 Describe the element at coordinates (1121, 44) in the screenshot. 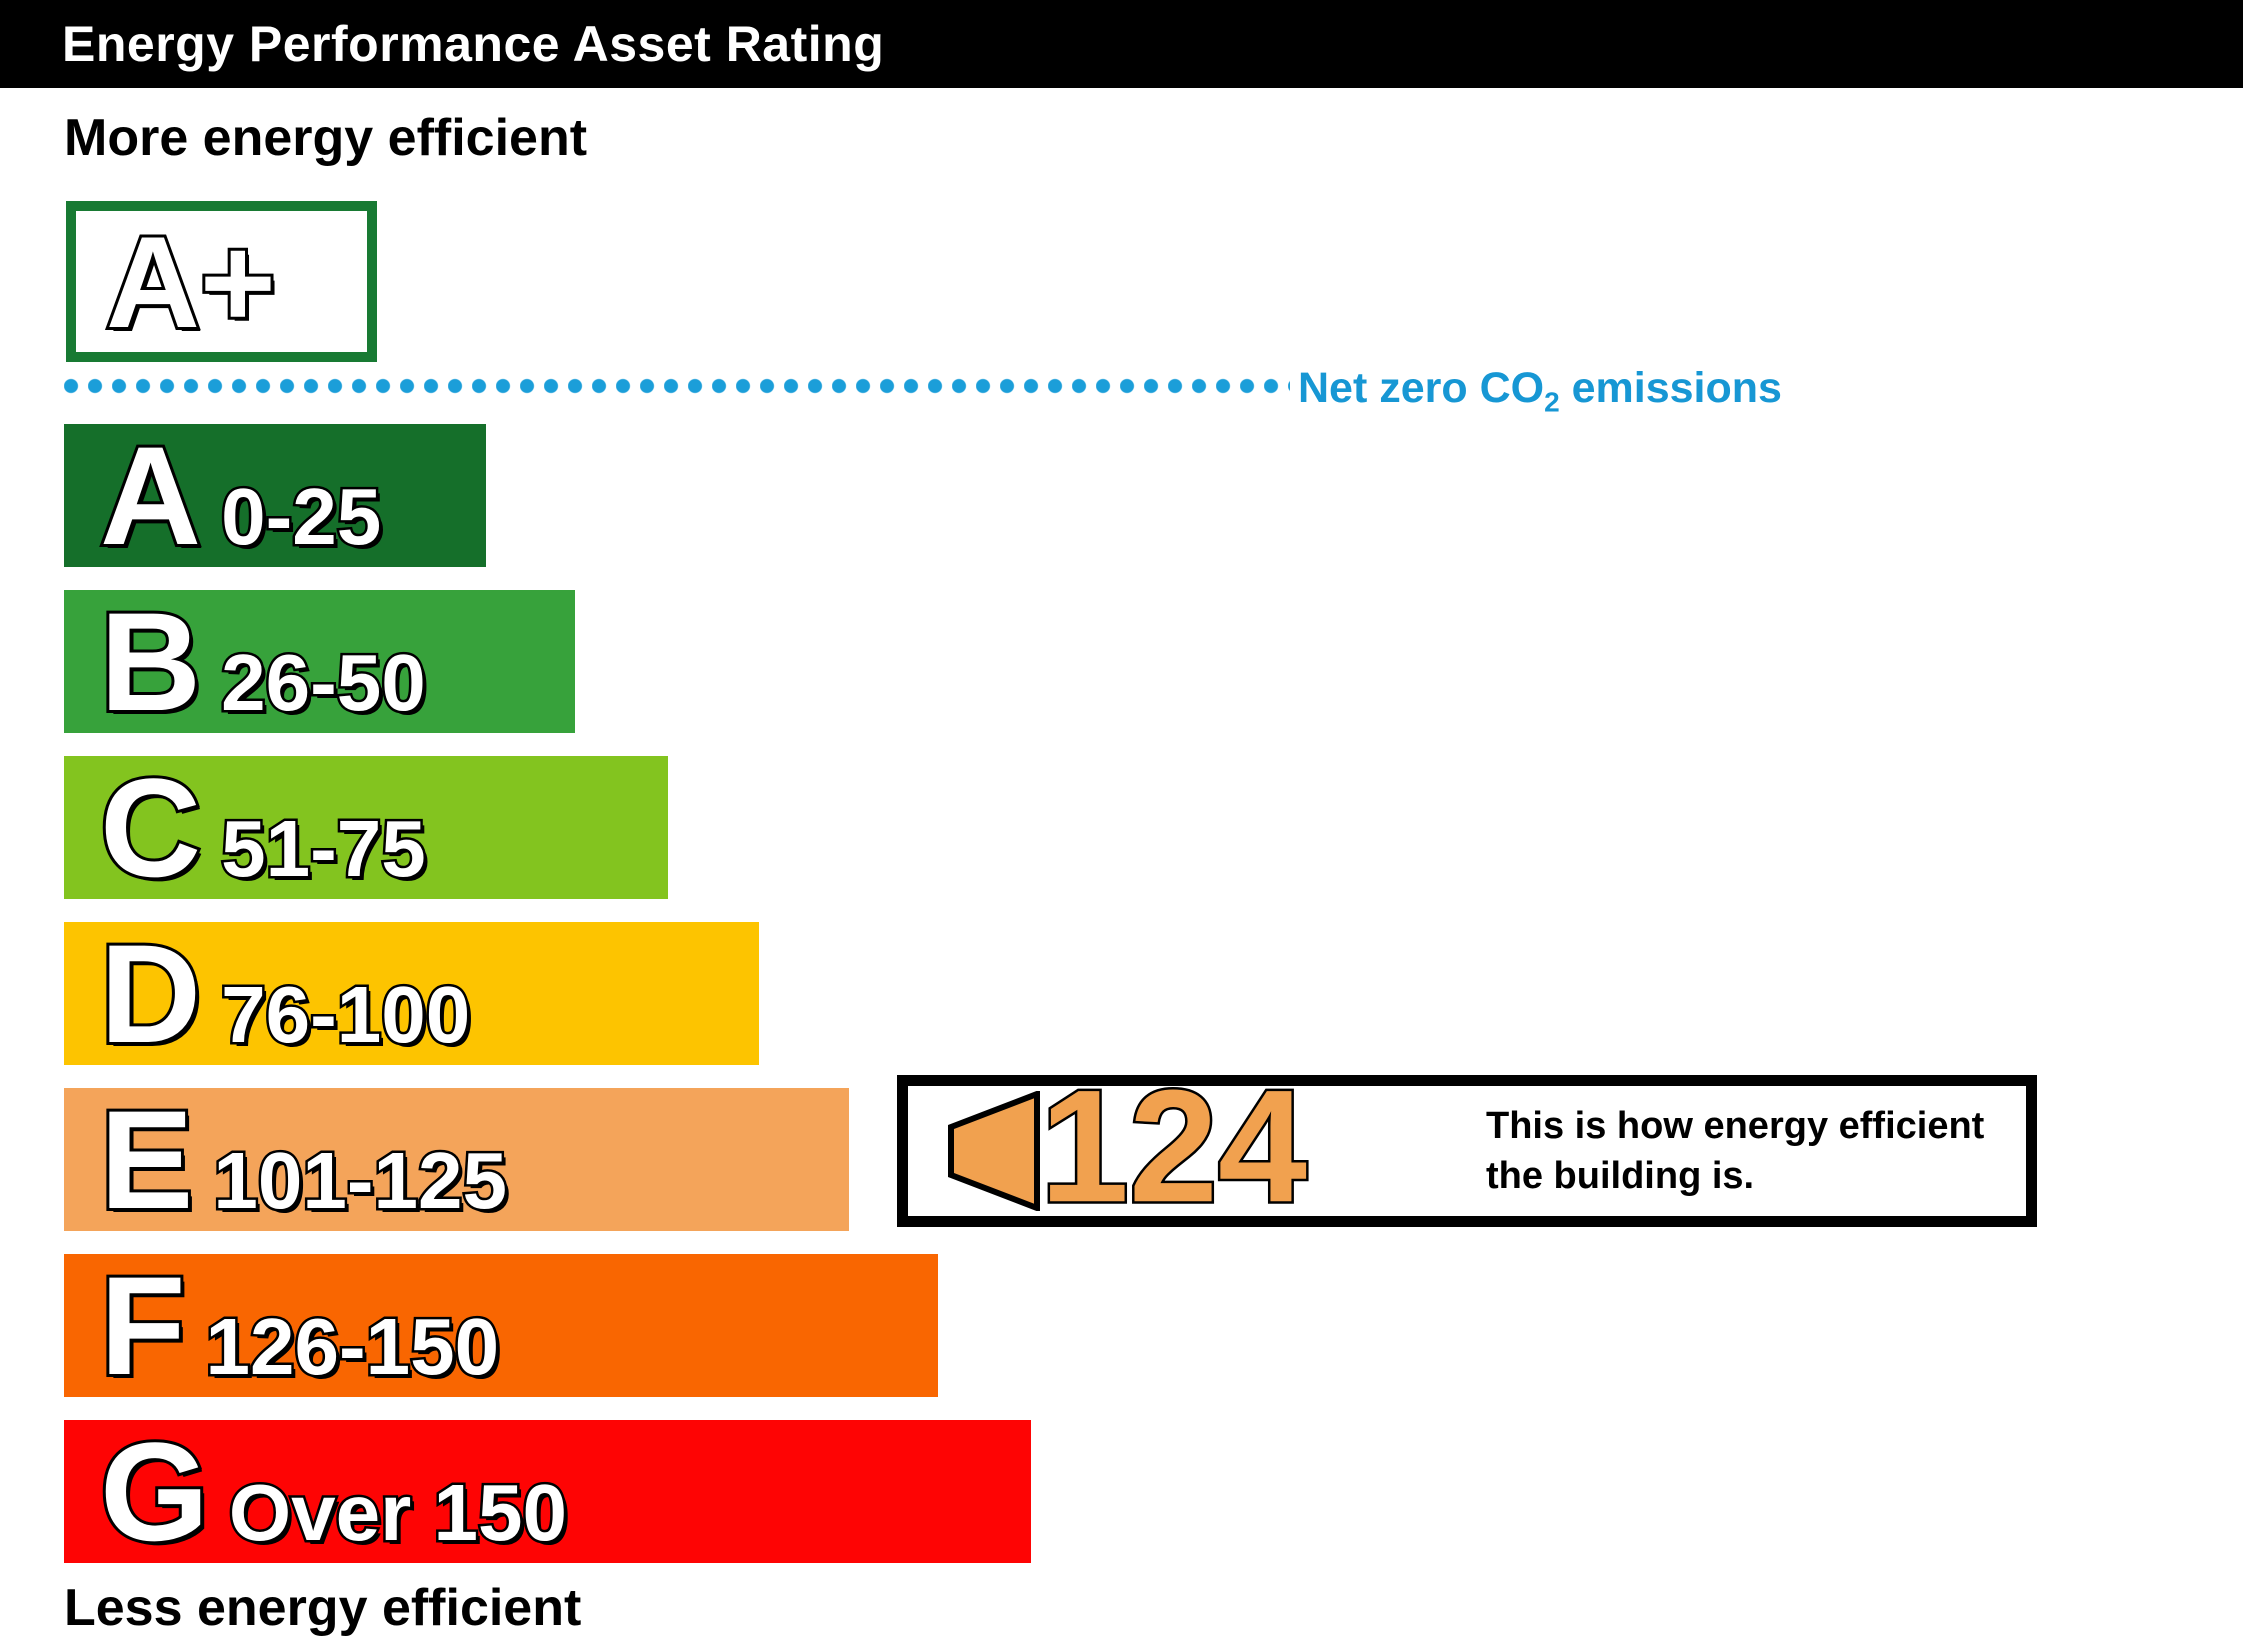

I see `header-bar: Energy Performance Asset Rating` at that location.